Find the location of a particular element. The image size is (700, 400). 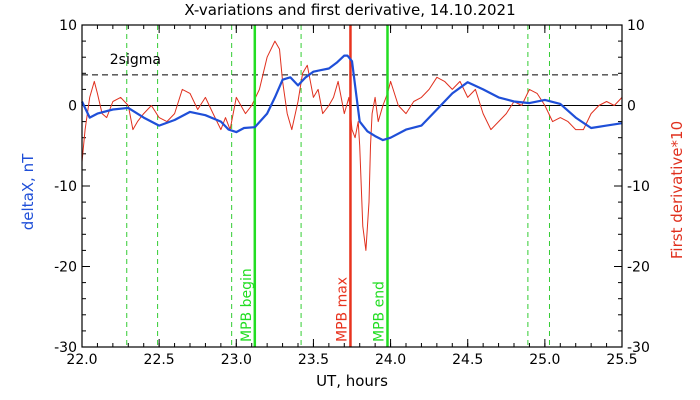

y-tick-label-right: 0 is located at coordinates (631, 107).